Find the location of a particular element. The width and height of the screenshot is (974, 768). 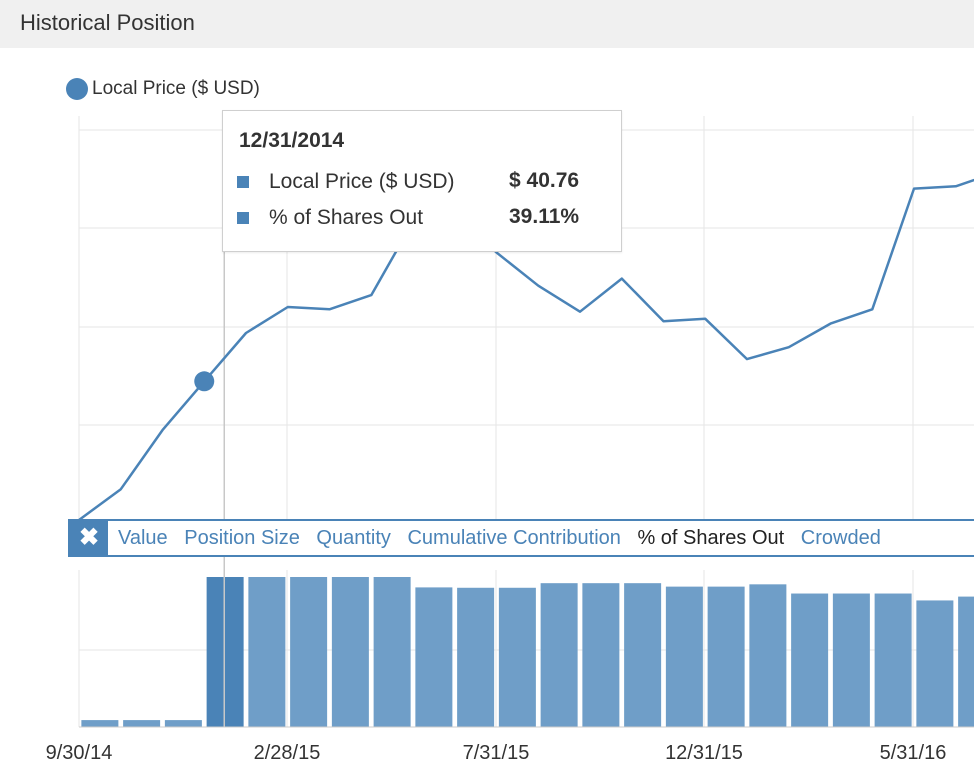

tooltip-series-name: % of Shares Out is located at coordinates (346, 217).